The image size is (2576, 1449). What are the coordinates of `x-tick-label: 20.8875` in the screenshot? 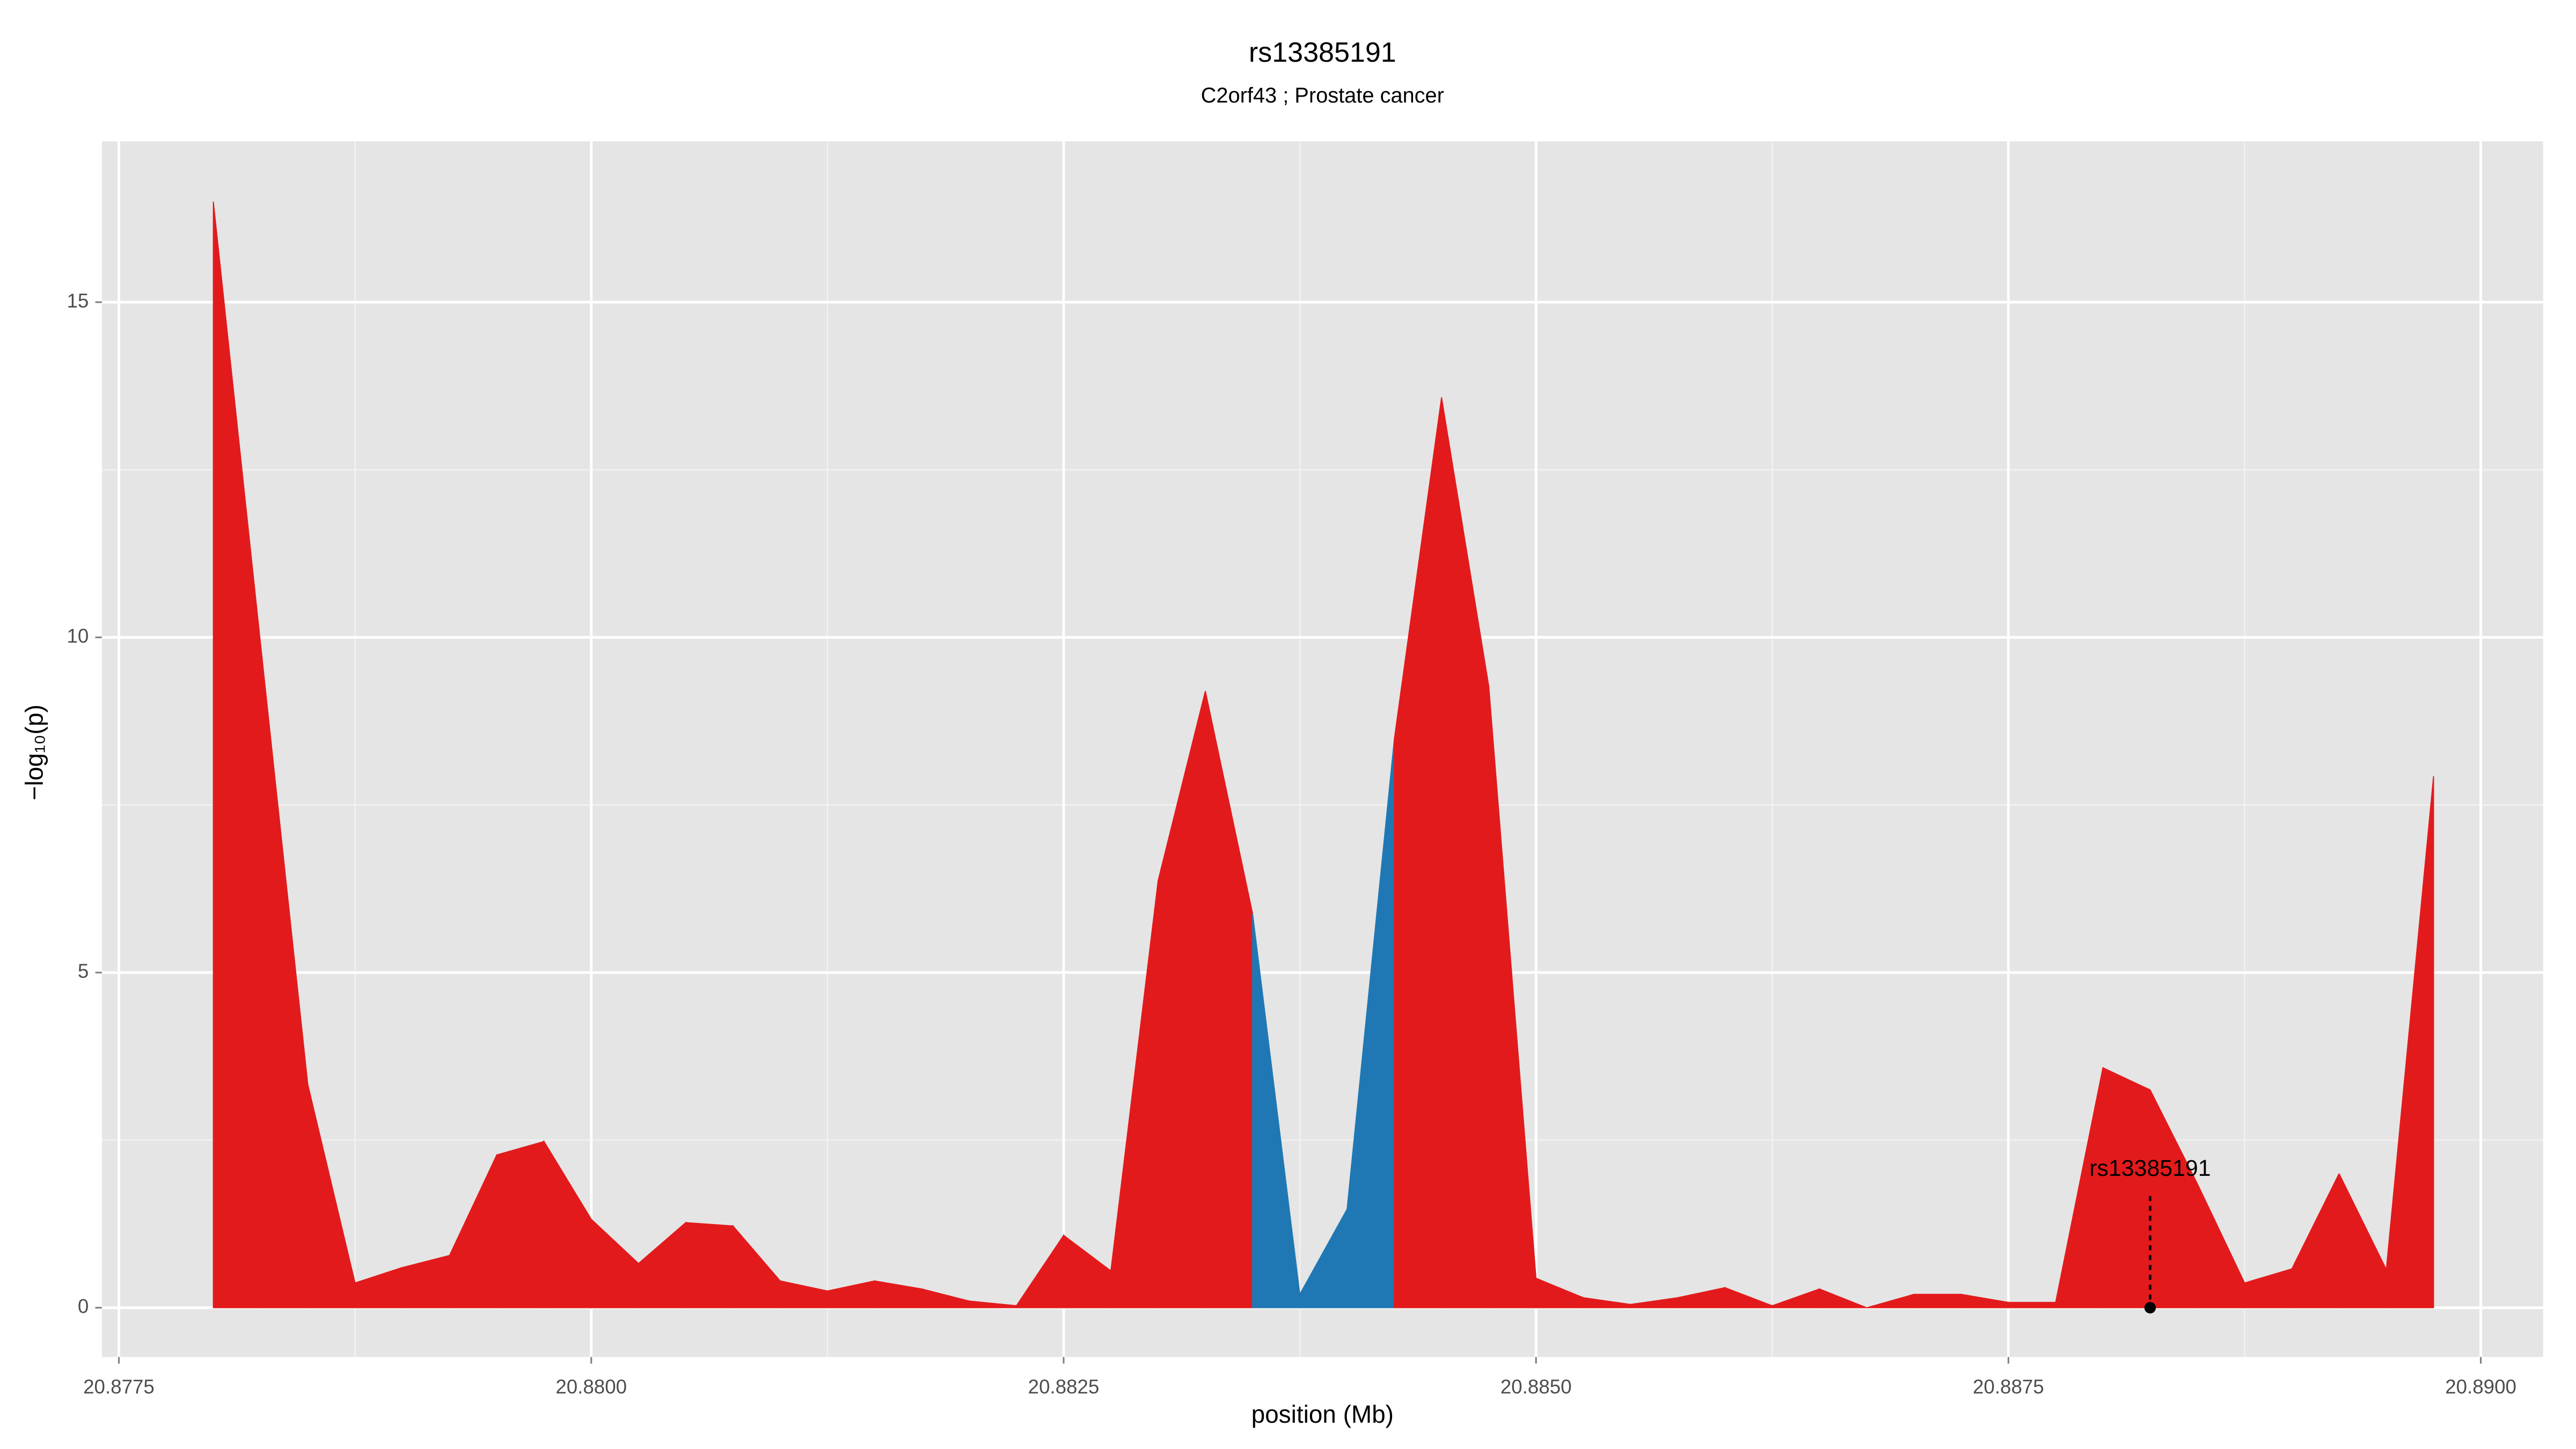 It's located at (2008, 1386).